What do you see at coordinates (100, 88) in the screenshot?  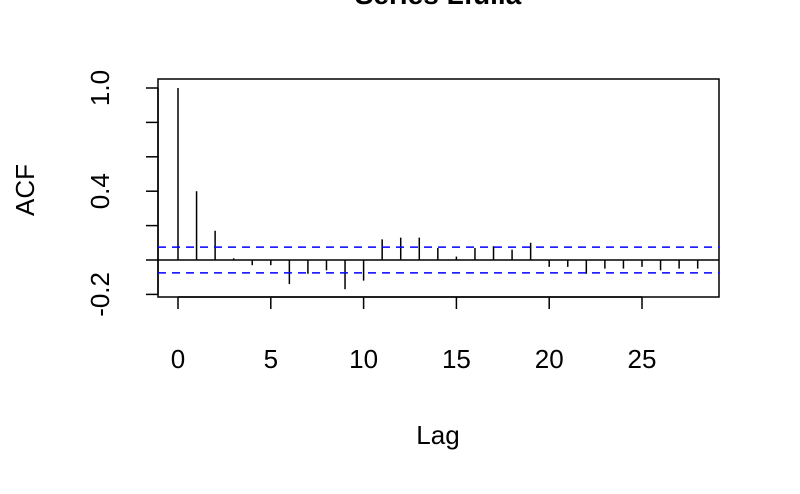 I see `y-tick-label: 1.0` at bounding box center [100, 88].